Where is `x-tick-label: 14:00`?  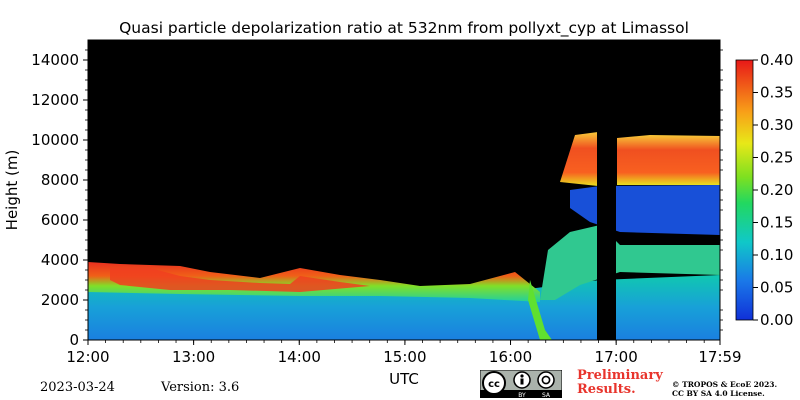 x-tick-label: 14:00 is located at coordinates (299, 357).